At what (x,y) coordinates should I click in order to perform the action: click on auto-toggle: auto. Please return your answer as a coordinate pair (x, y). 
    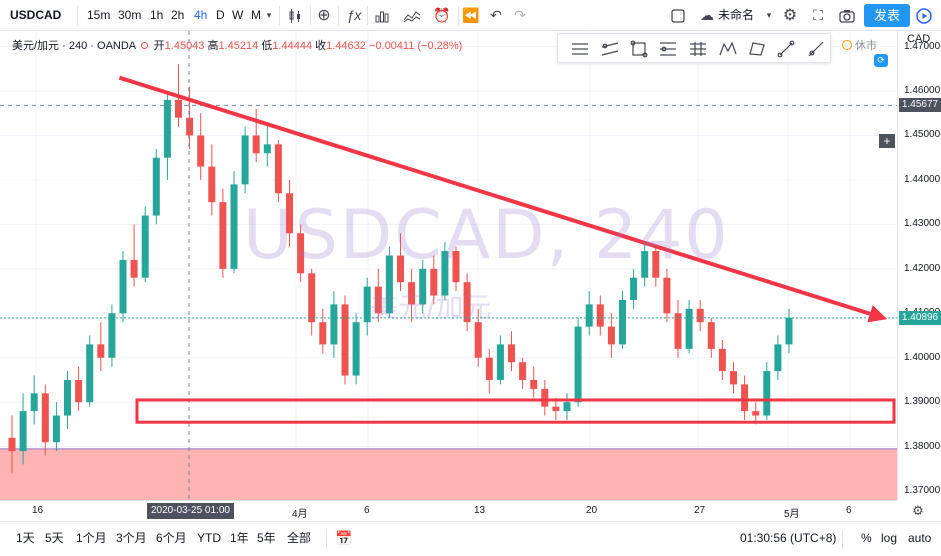
    Looking at the image, I should click on (920, 538).